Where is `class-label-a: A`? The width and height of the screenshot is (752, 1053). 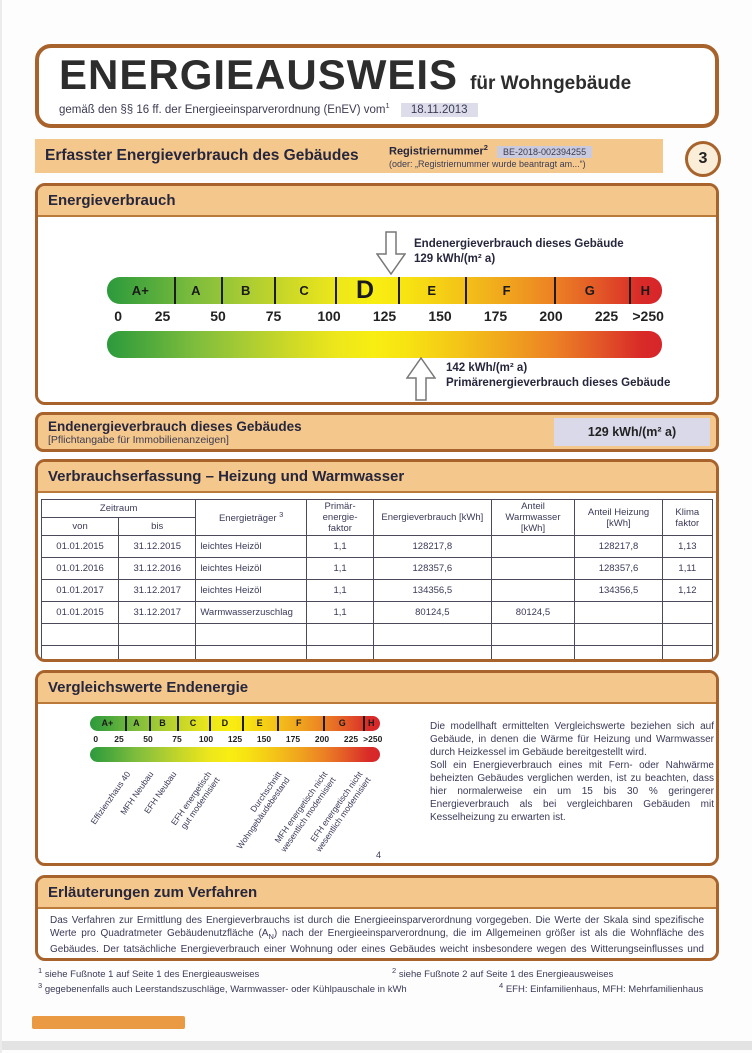 class-label-a: A is located at coordinates (196, 290).